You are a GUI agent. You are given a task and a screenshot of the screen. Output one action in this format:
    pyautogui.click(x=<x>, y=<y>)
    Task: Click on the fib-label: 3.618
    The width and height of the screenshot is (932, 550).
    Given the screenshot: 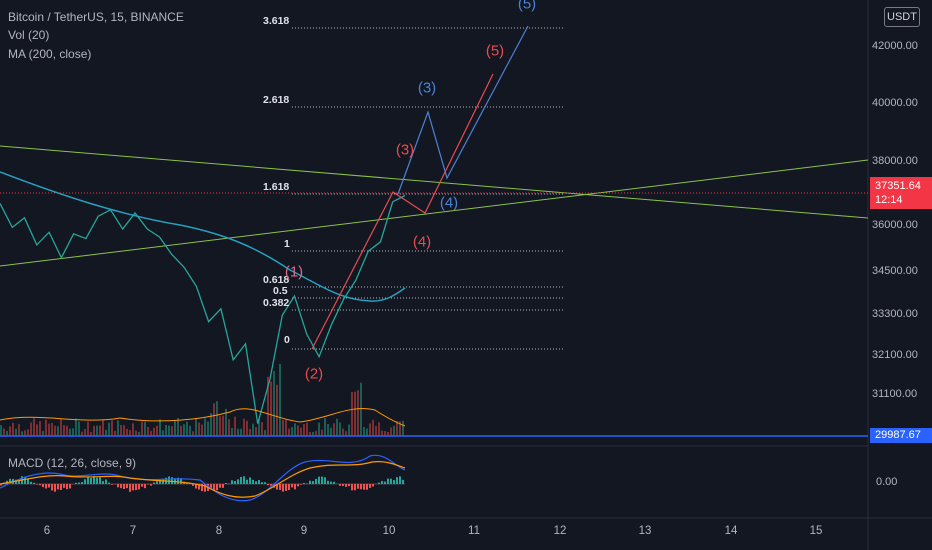 What is the action you would take?
    pyautogui.click(x=276, y=21)
    